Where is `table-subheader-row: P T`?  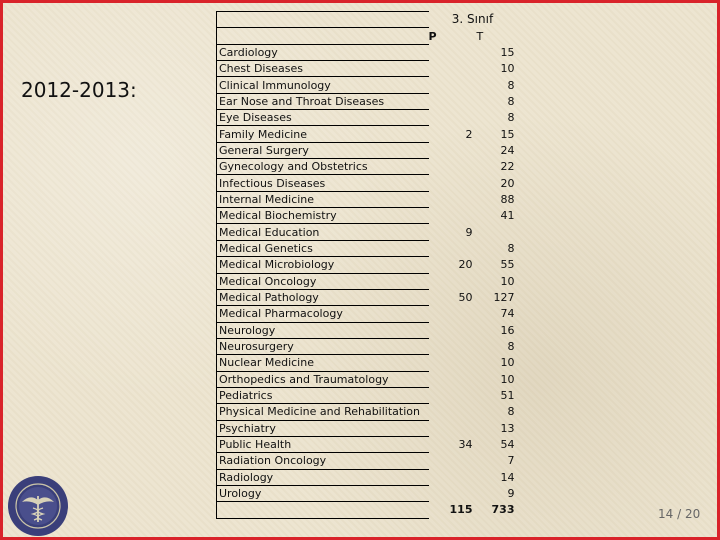
table-subheader-row: P T is located at coordinates (366, 36).